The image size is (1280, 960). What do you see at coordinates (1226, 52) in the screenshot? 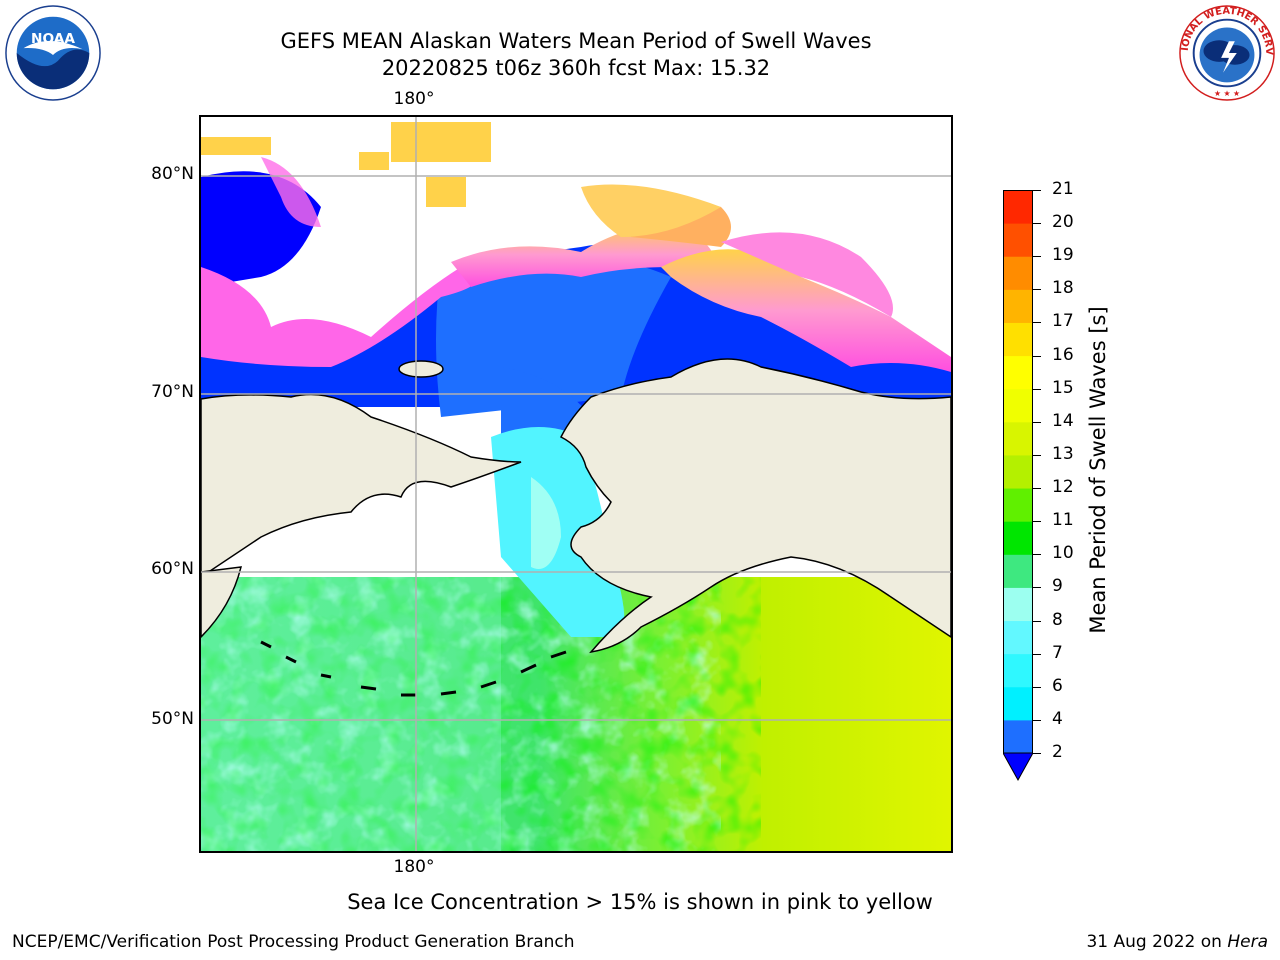
I see `nws-logo: NATIONAL WEATHER SERVICE ★ ★ ★` at bounding box center [1226, 52].